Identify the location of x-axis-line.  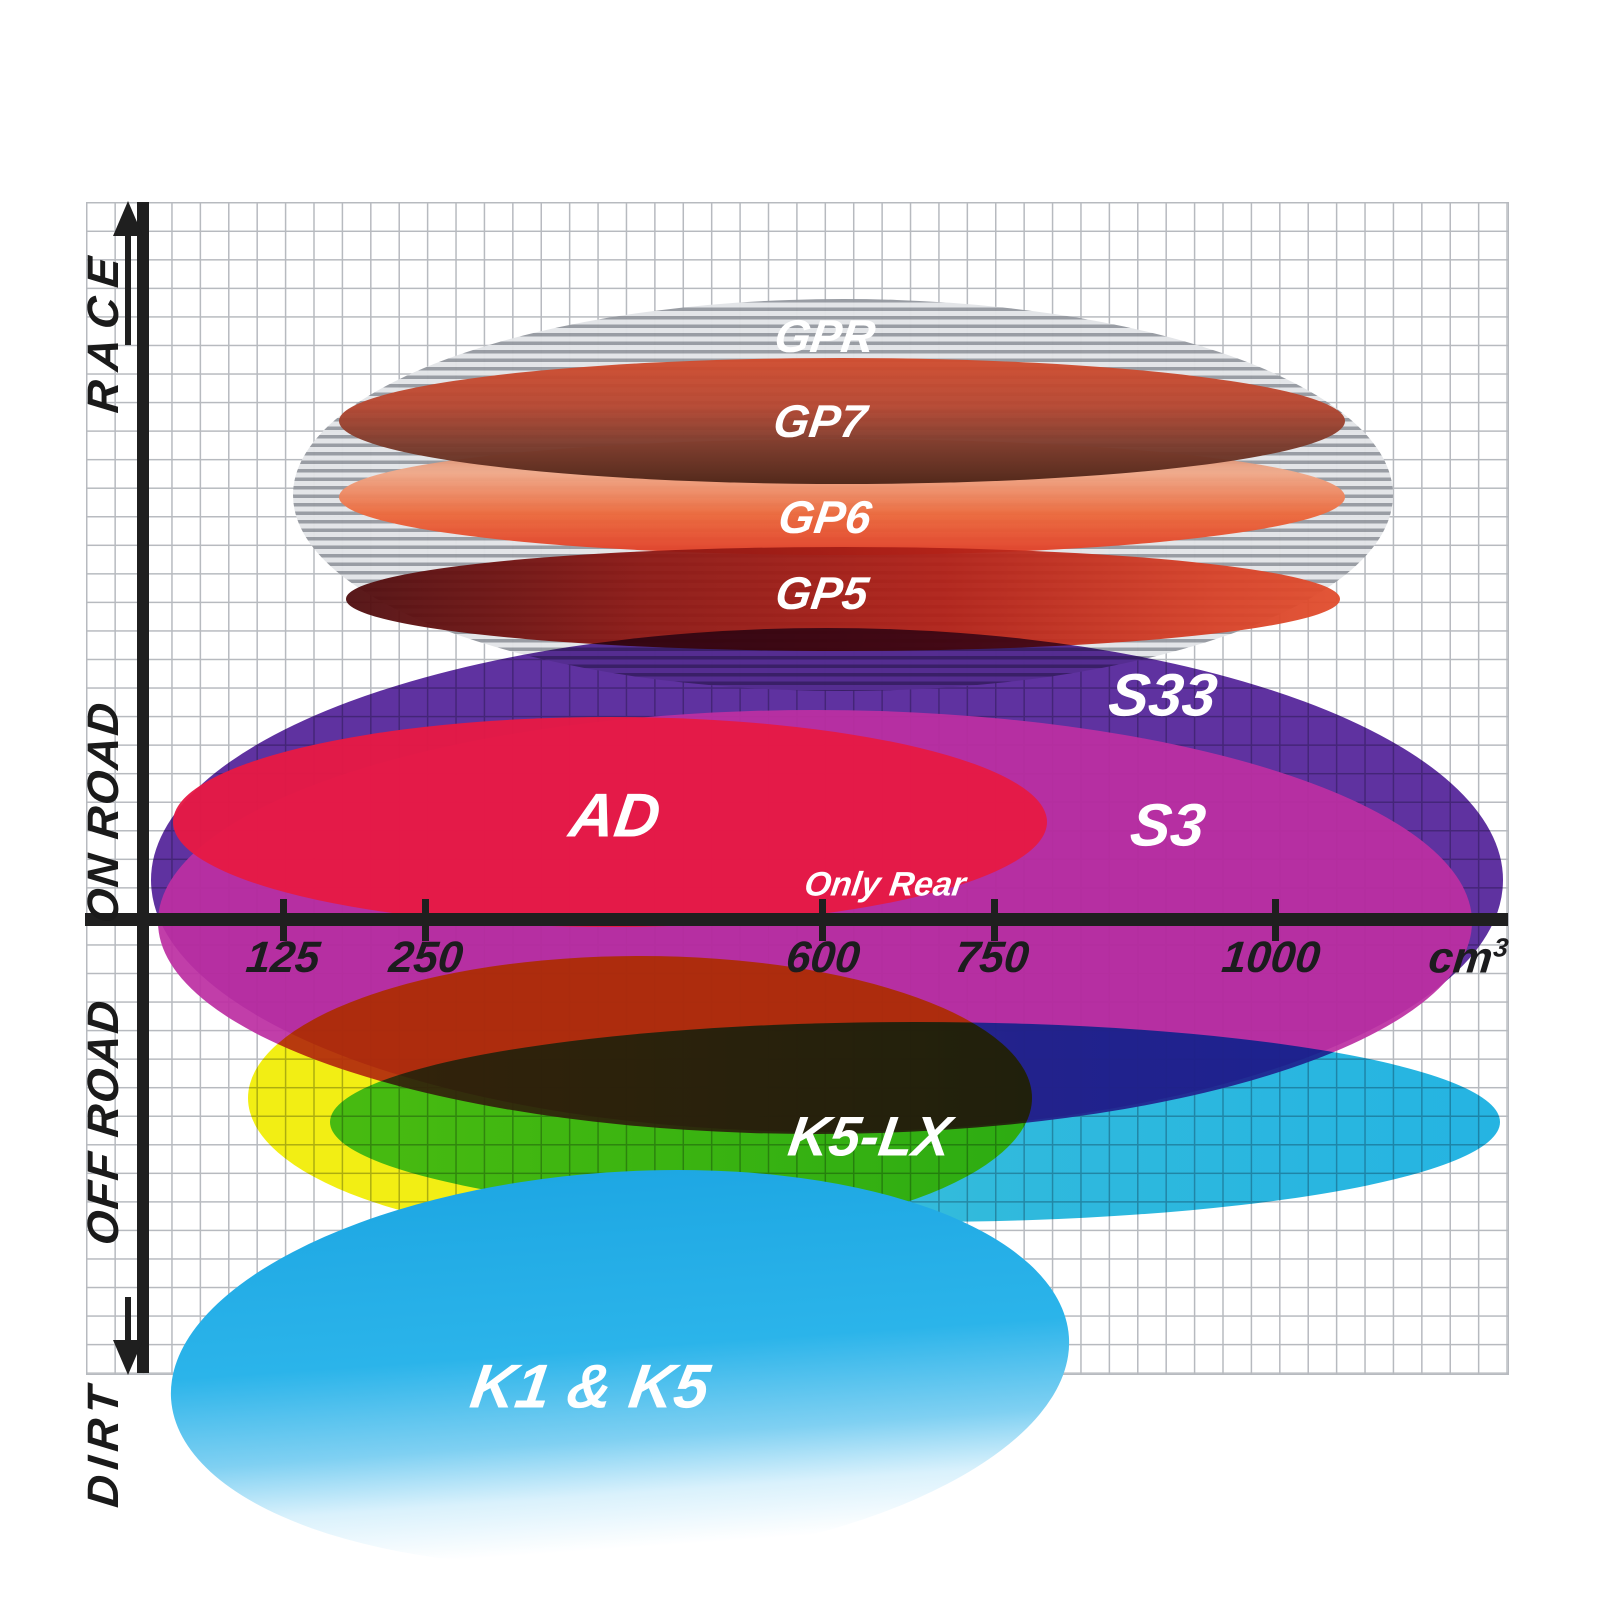
(796, 919).